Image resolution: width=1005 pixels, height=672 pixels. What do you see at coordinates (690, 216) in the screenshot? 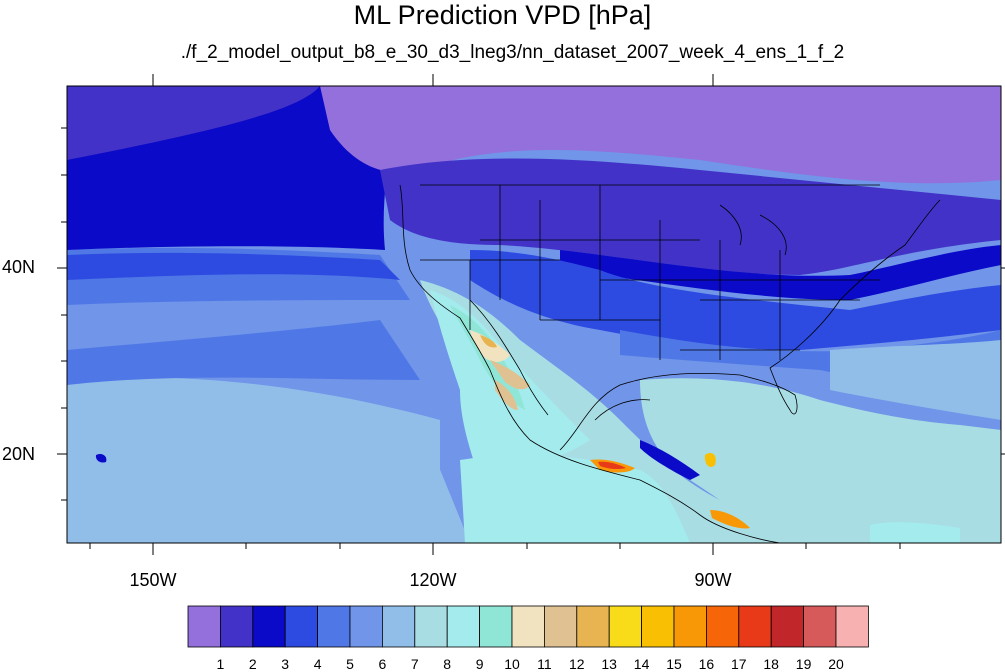
I see `vpd-band-2b` at bounding box center [690, 216].